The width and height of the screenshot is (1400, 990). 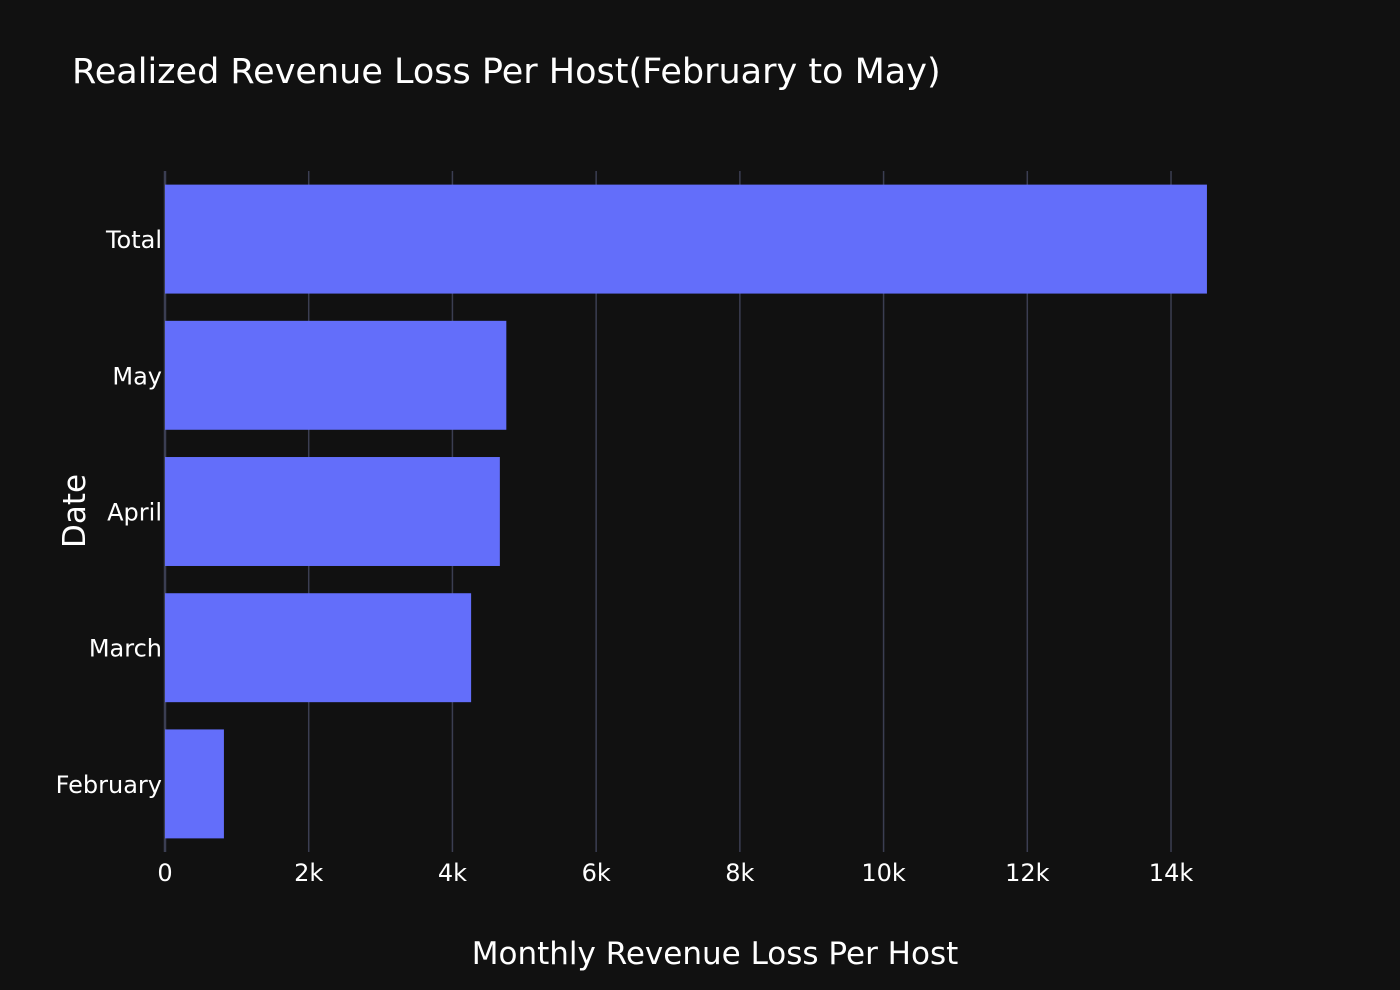 What do you see at coordinates (109, 785) in the screenshot?
I see `y-tick-label-february: February` at bounding box center [109, 785].